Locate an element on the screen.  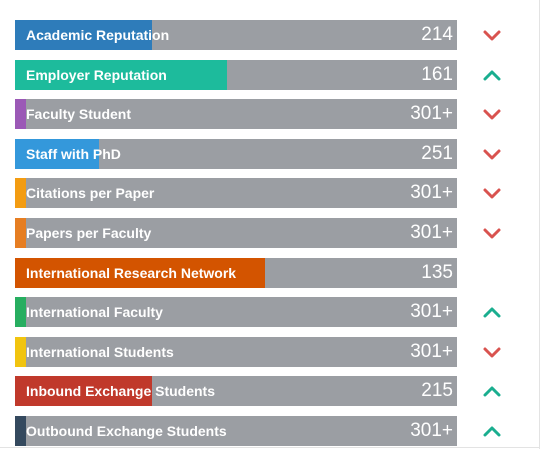
indicator-label: Faculty Student is located at coordinates (79, 114).